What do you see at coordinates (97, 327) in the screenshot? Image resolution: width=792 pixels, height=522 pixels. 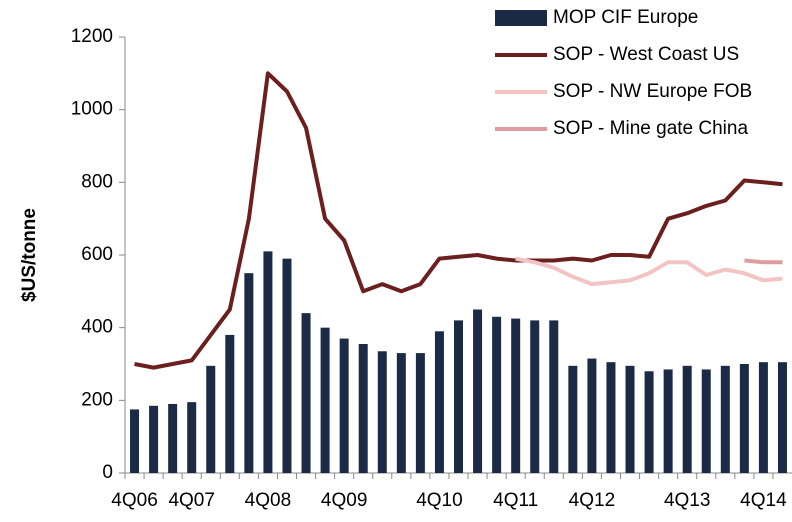 I see `y-tick-label: 400` at bounding box center [97, 327].